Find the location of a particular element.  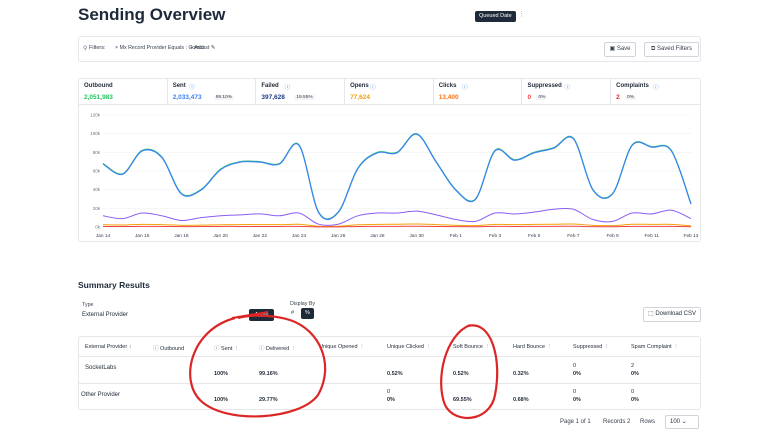

rows-per-page-select: 100 ⌄ is located at coordinates (682, 422).